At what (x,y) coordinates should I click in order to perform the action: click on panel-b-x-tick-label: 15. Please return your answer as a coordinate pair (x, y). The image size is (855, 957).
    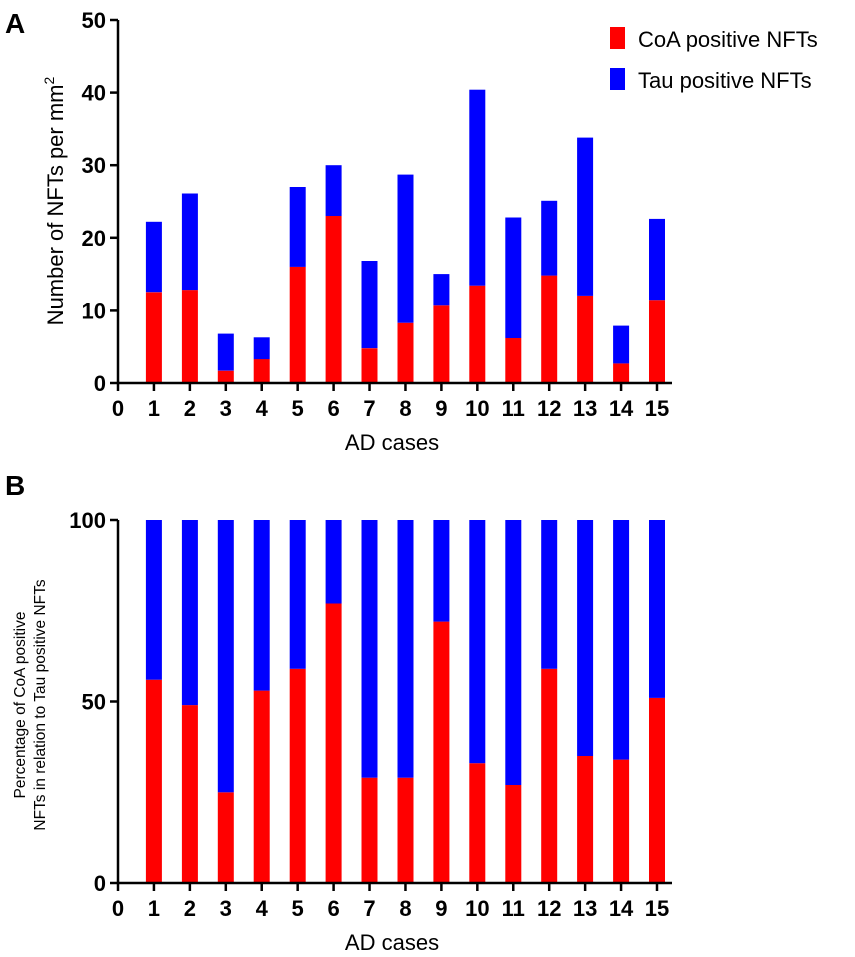
    Looking at the image, I should click on (657, 908).